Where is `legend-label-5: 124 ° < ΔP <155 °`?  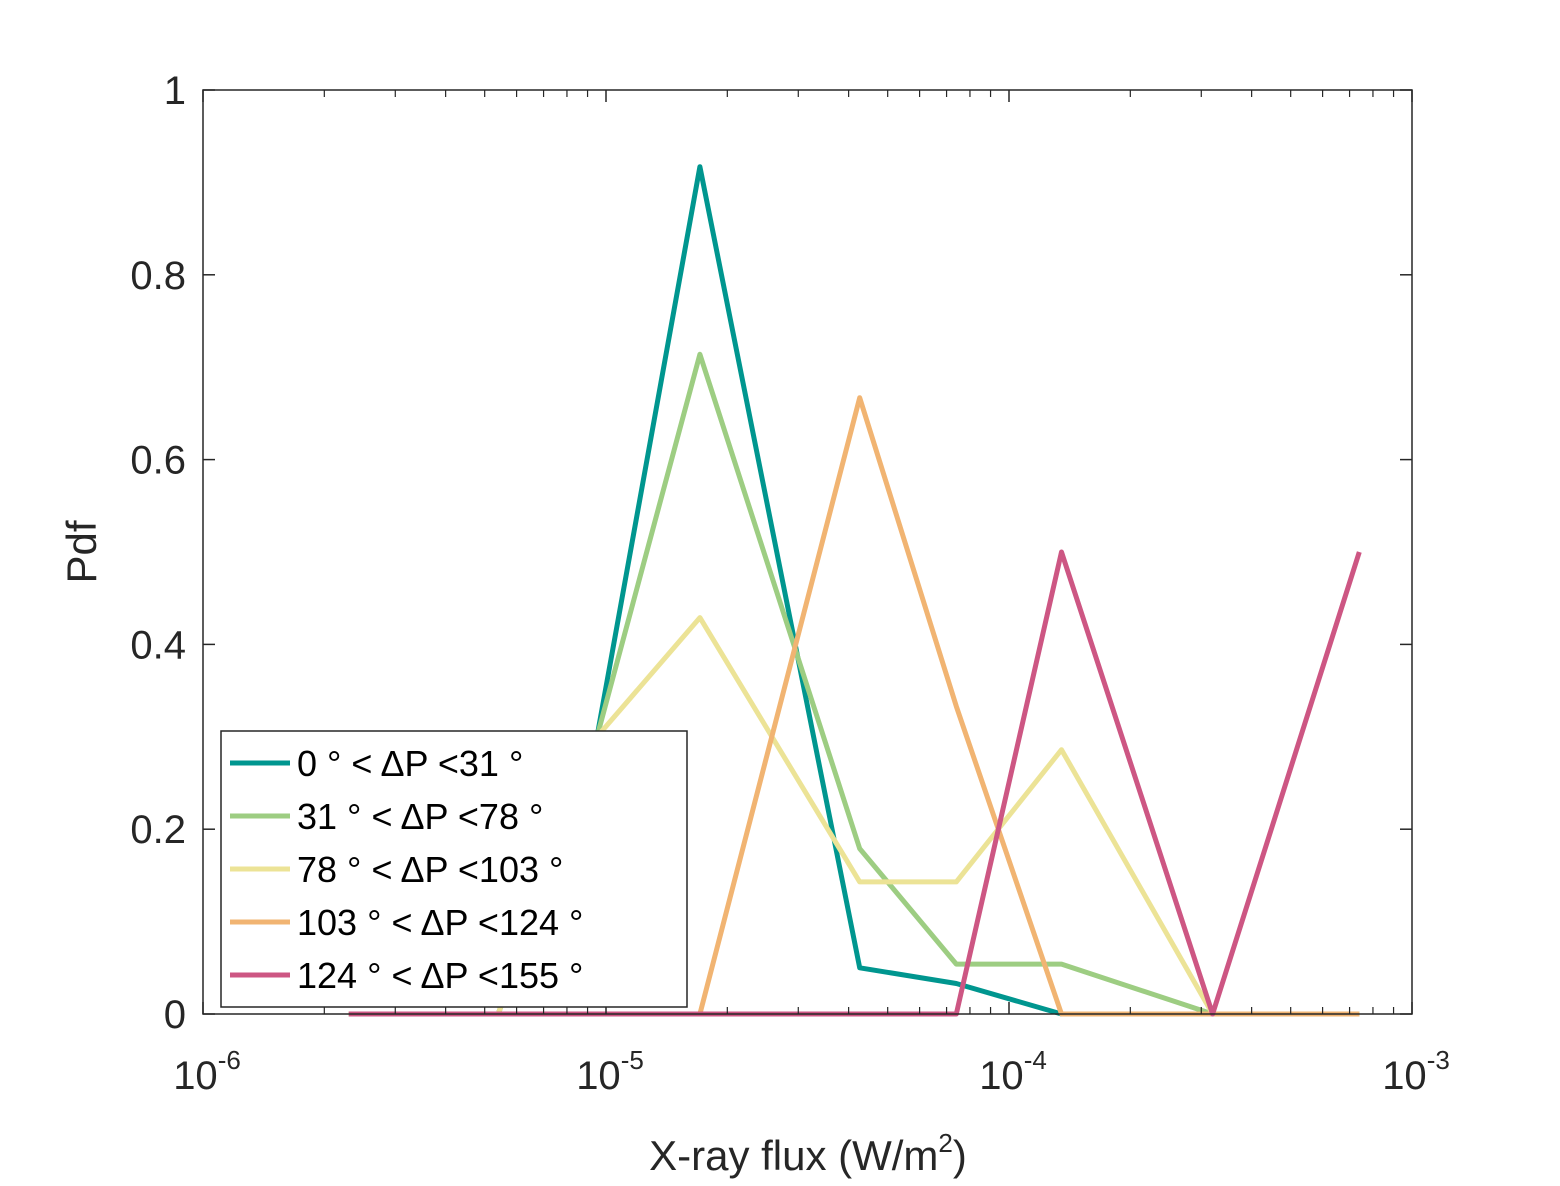 legend-label-5: 124 ° < ΔP <155 ° is located at coordinates (440, 975).